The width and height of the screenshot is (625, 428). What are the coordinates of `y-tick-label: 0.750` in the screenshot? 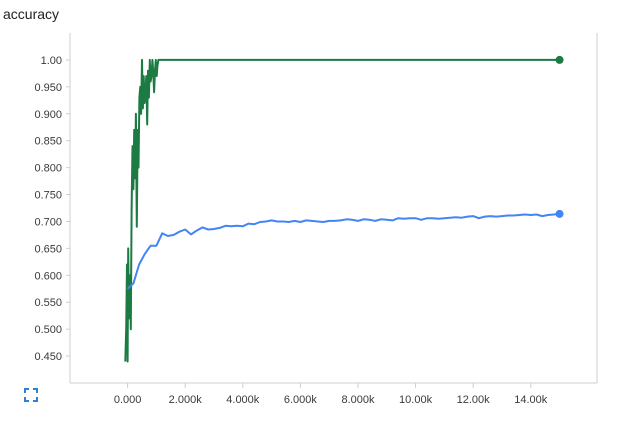 It's located at (48, 196).